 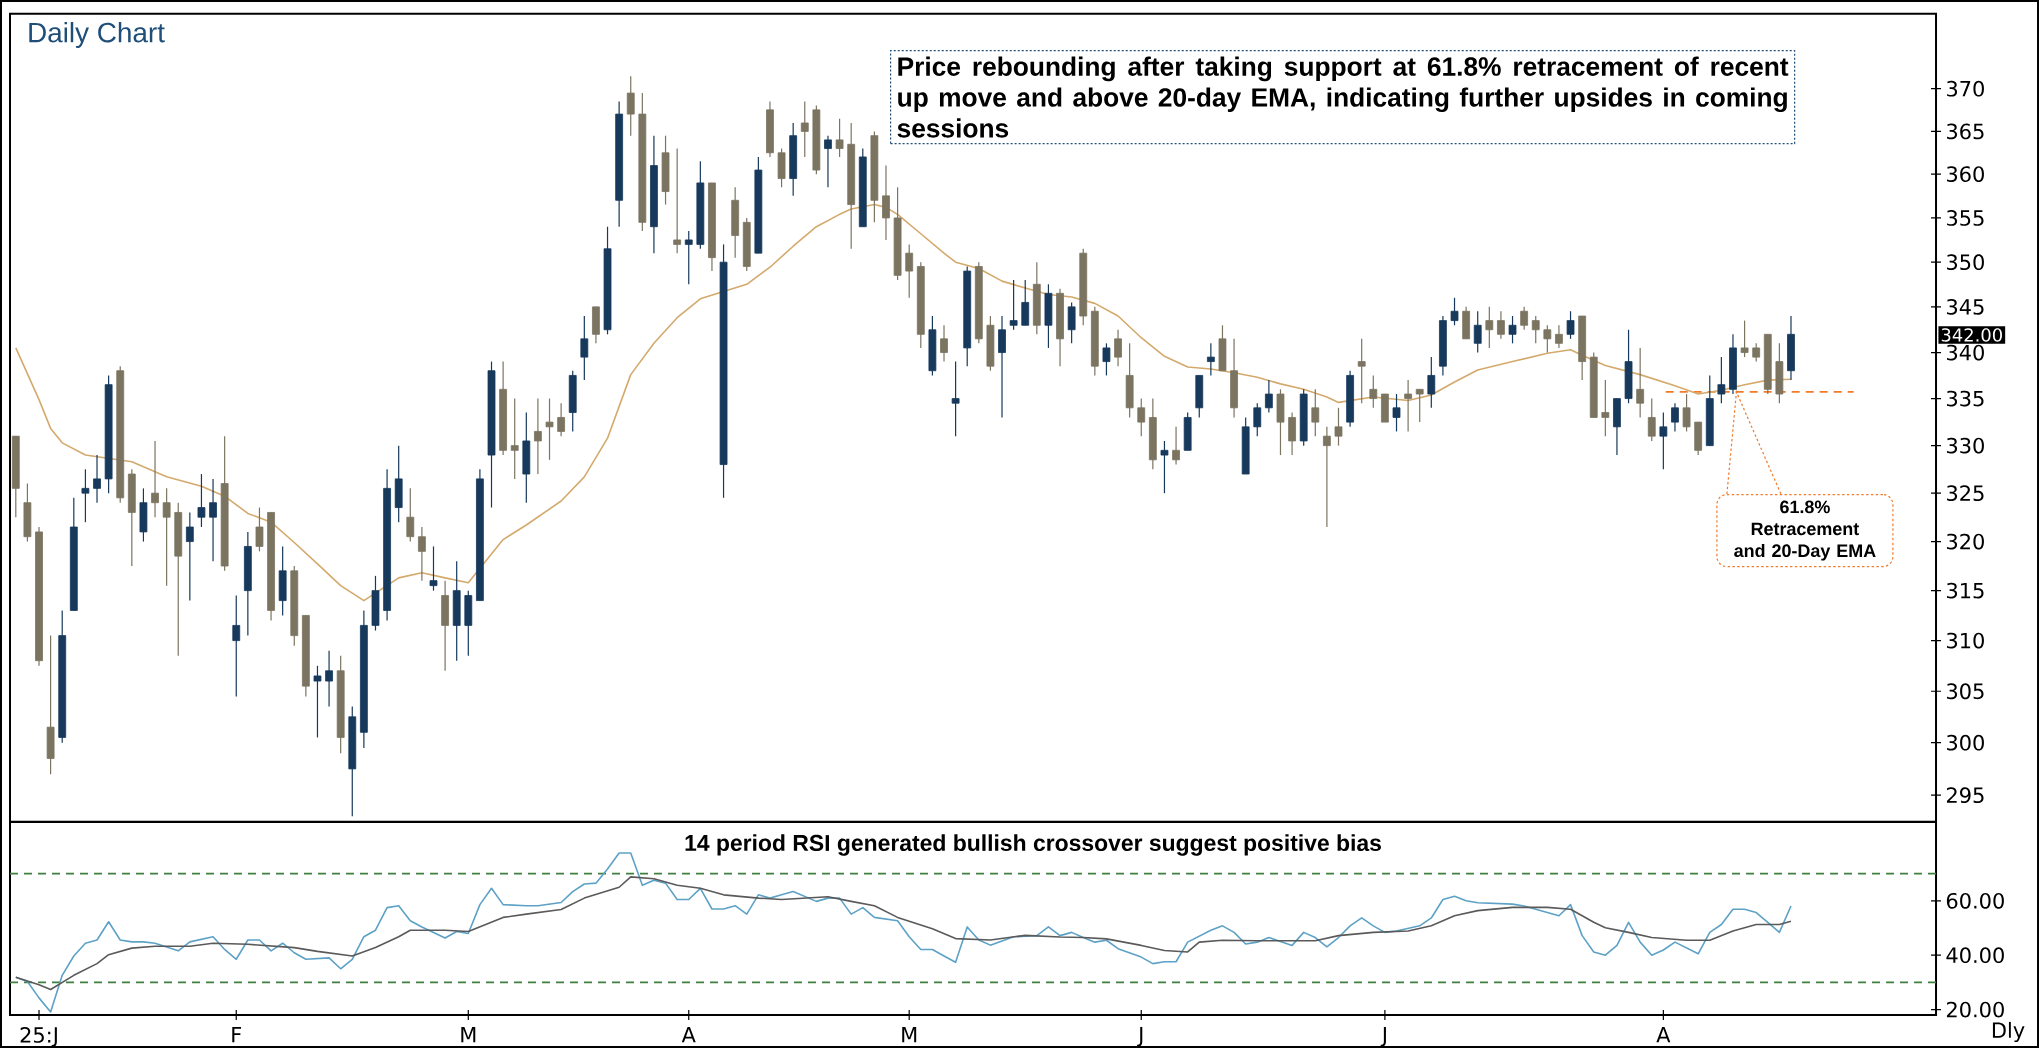 What do you see at coordinates (1965, 795) in the screenshot?
I see `y-tick-label: 295` at bounding box center [1965, 795].